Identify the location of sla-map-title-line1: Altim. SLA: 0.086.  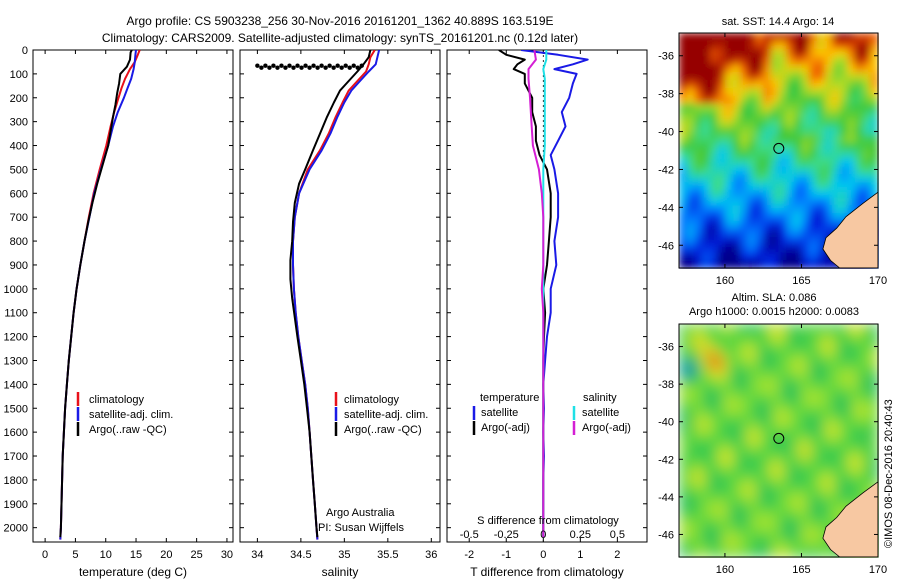
(774, 298).